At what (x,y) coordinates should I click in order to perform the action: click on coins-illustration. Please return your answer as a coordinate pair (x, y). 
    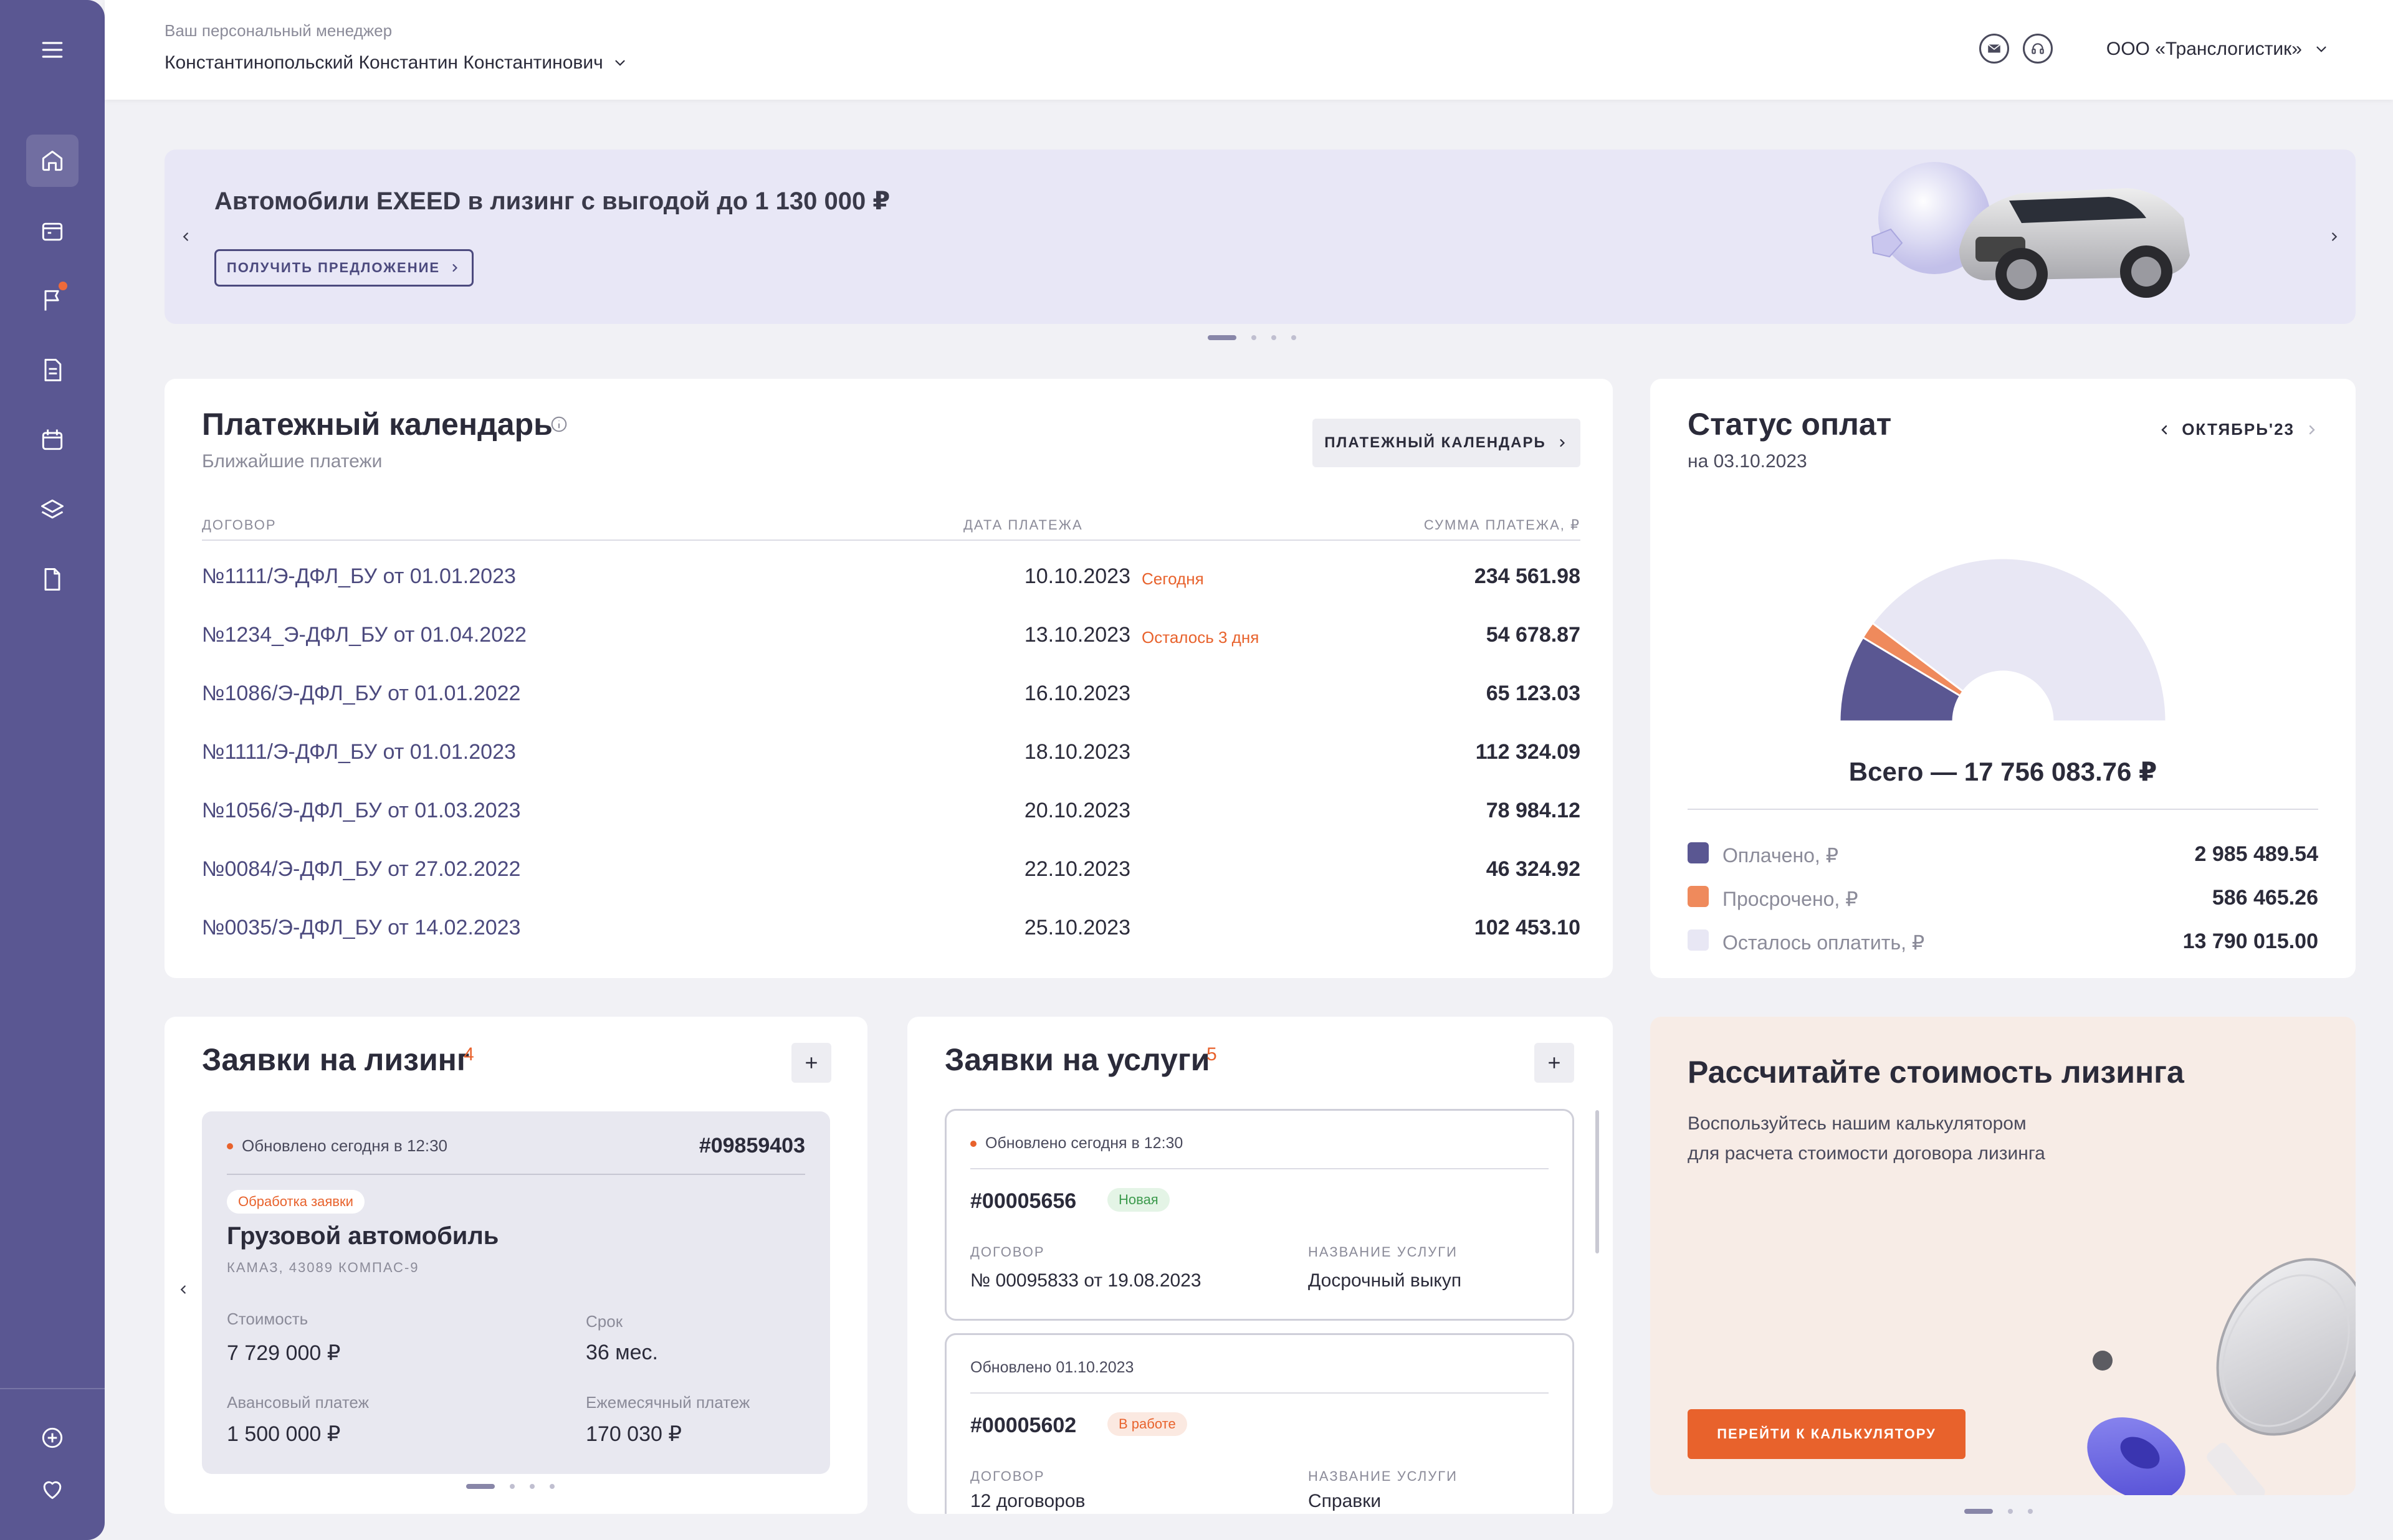
    Looking at the image, I should click on (2221, 1376).